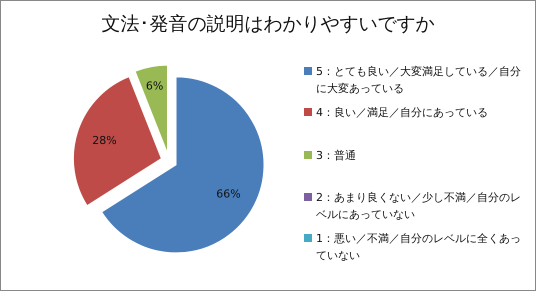 The width and height of the screenshot is (536, 291). Describe the element at coordinates (104, 141) in the screenshot. I see `data-label: 28%` at that location.